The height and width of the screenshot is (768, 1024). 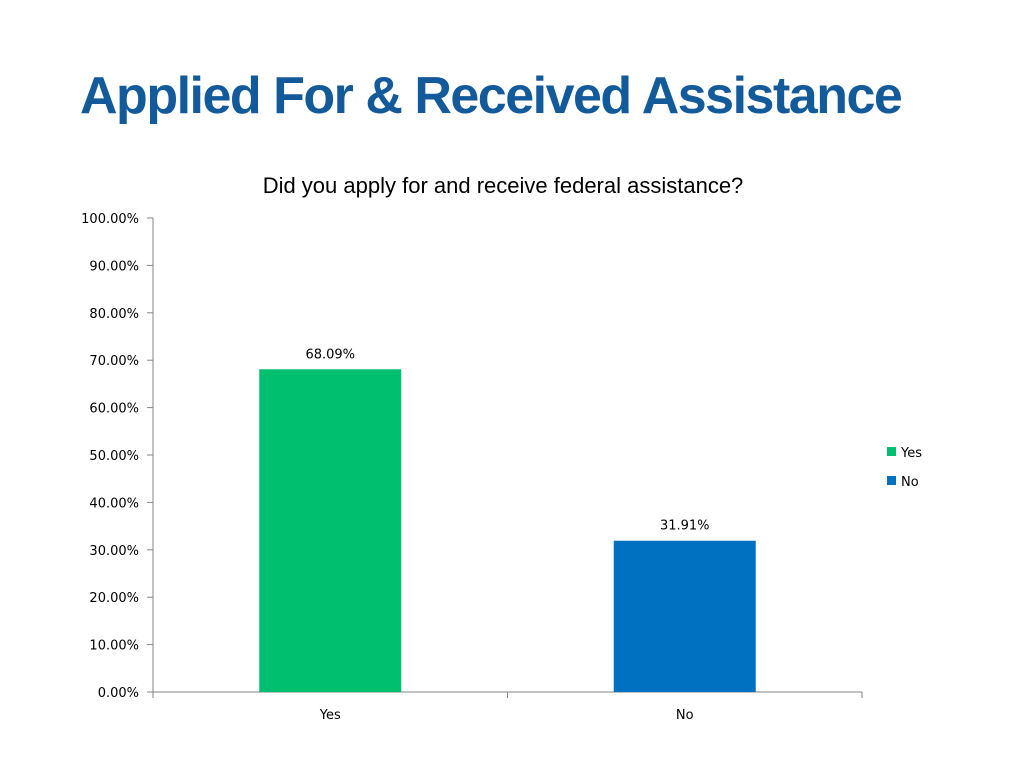 I want to click on y-tick-label: 20.00%, so click(x=114, y=598).